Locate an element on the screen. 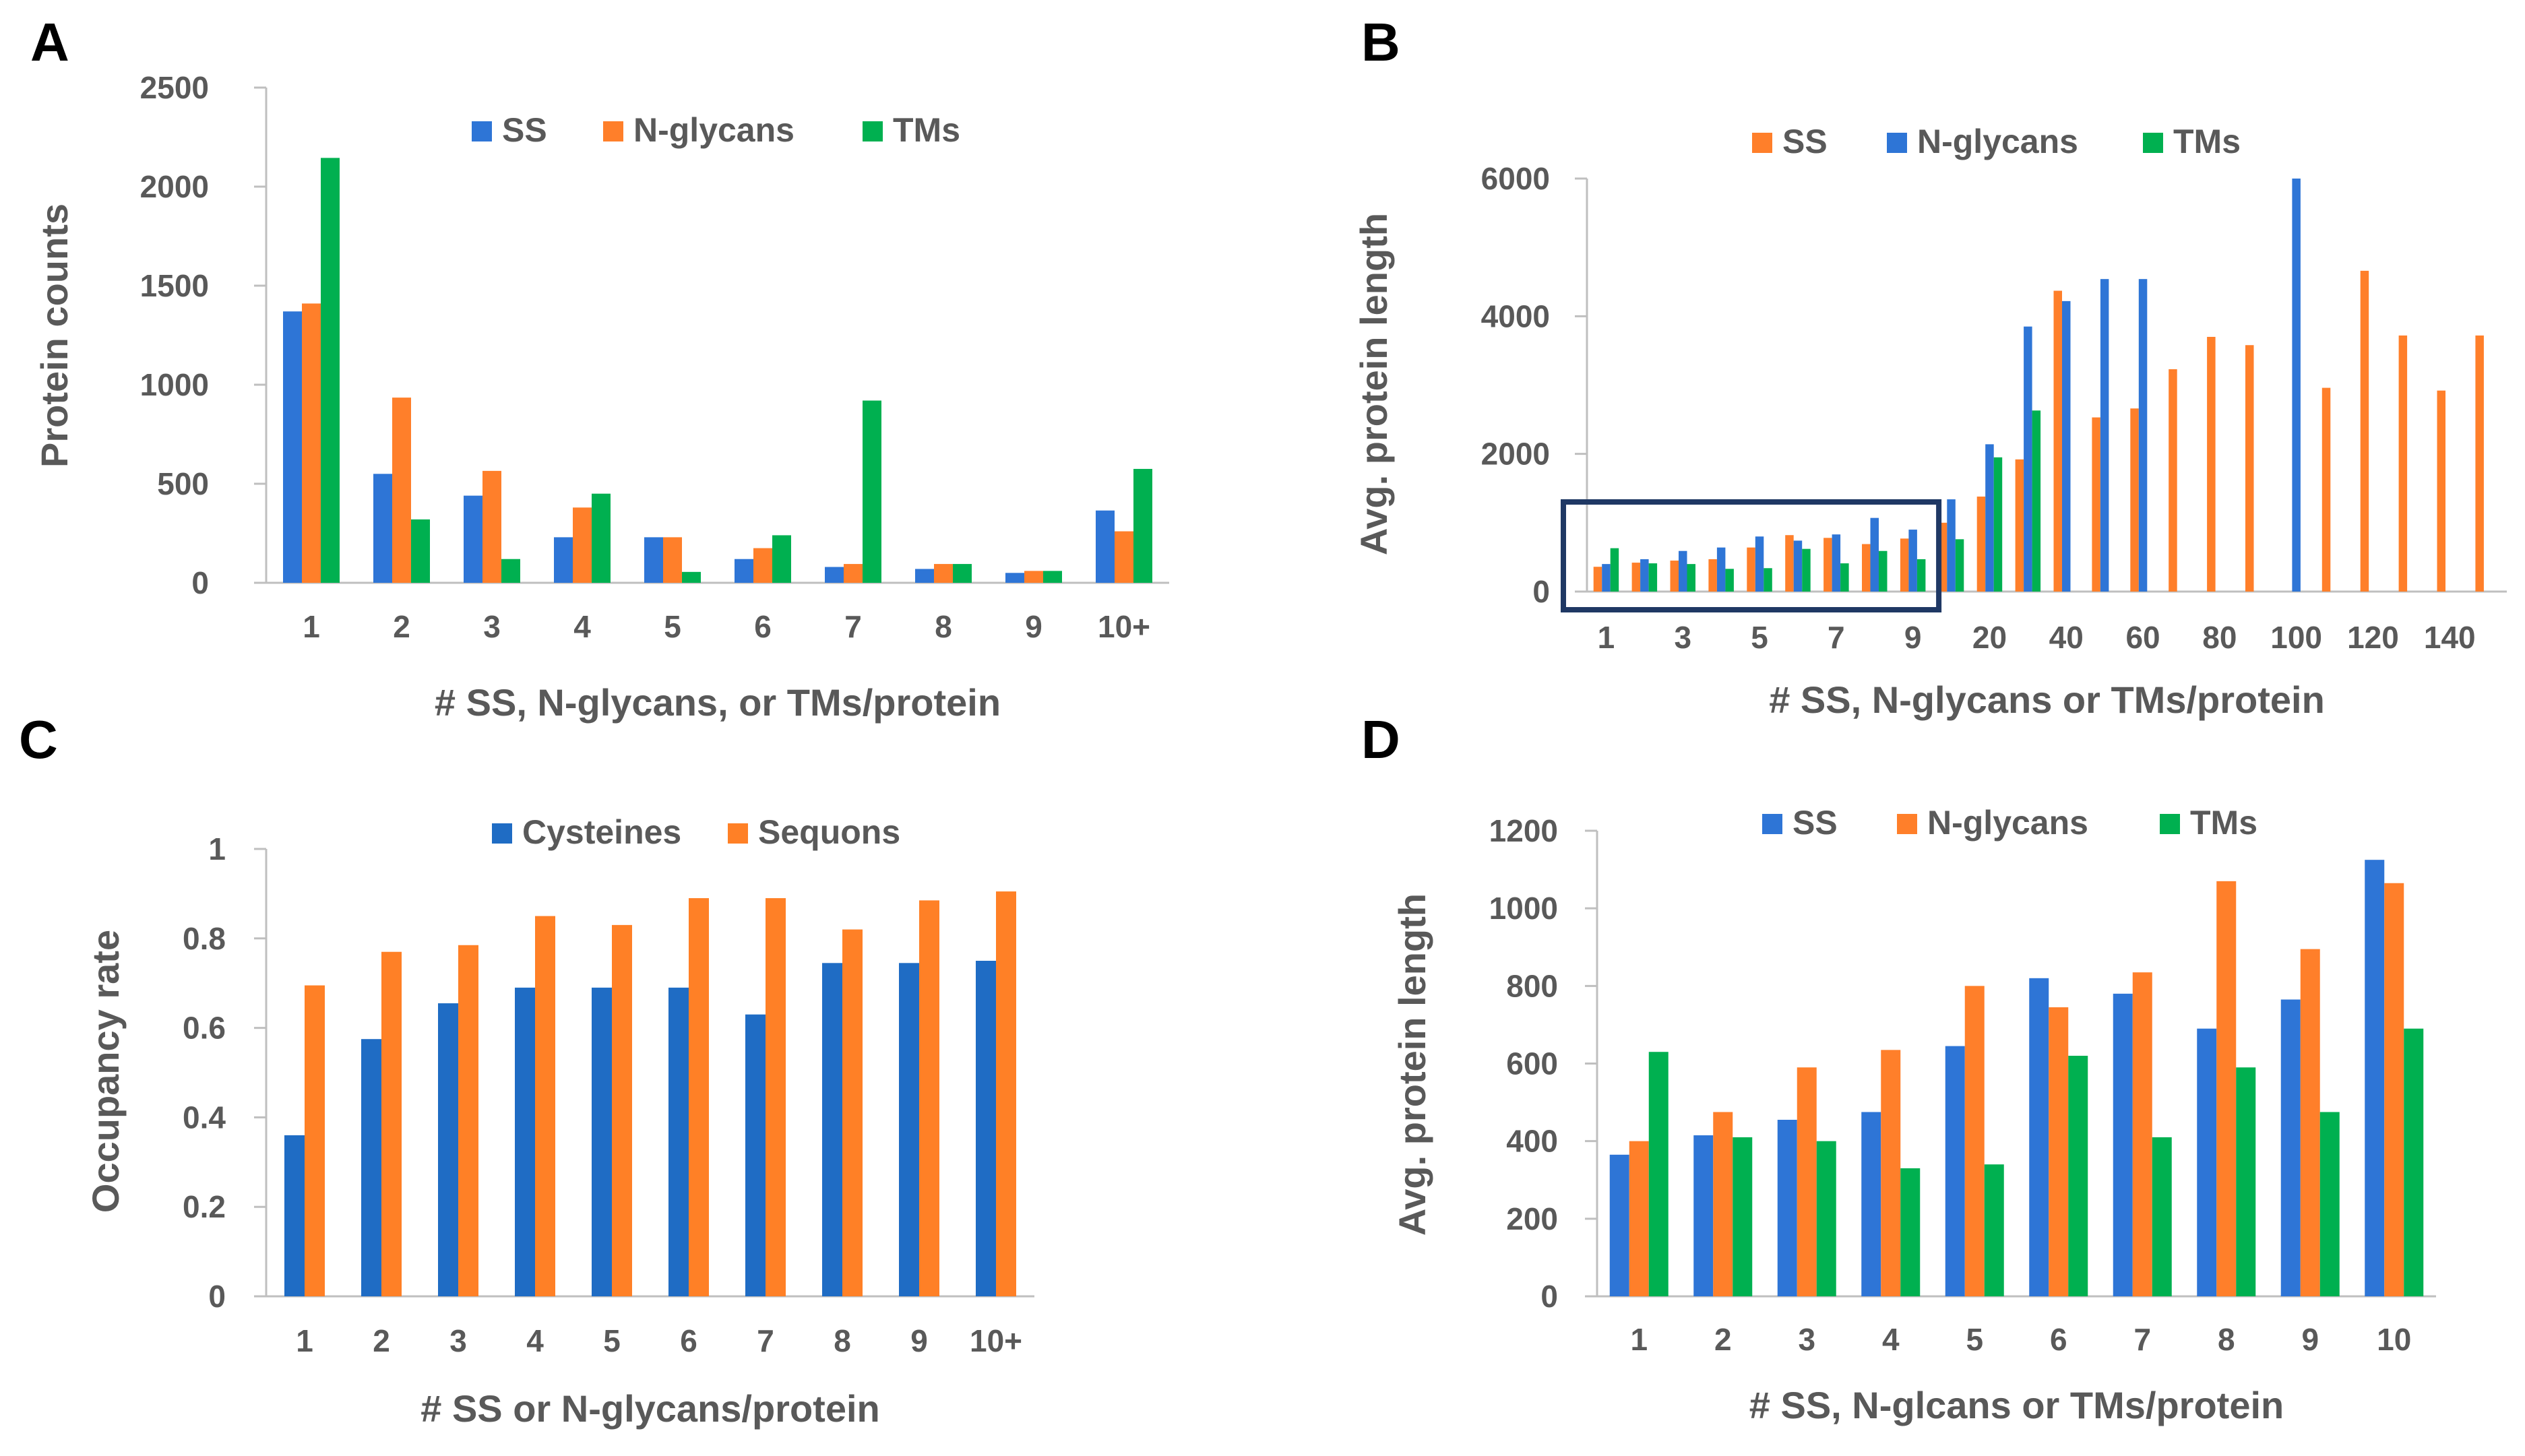  highlight-box is located at coordinates (1752, 555).